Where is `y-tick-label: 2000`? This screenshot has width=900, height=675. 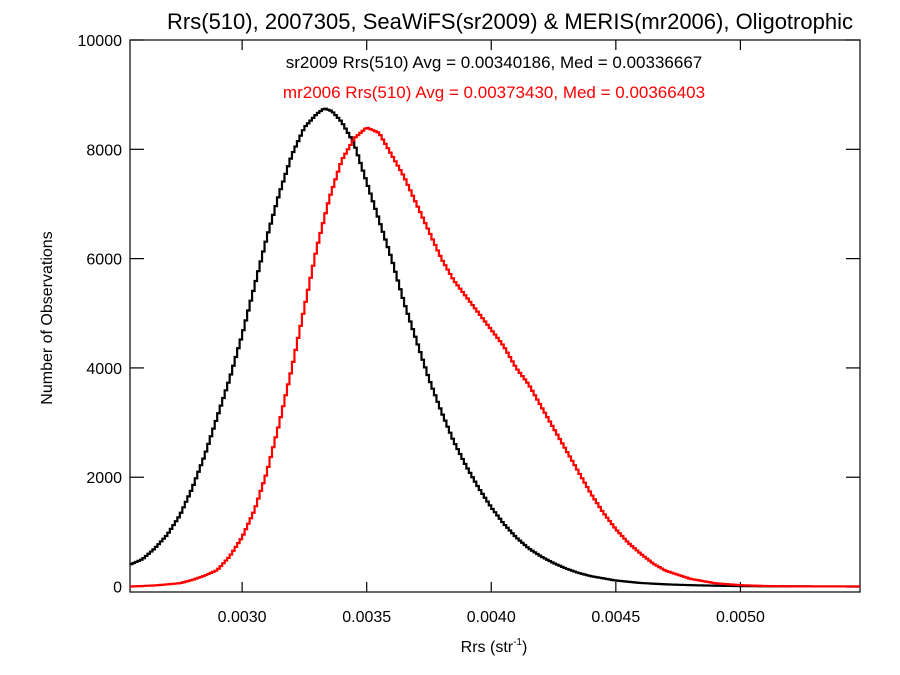
y-tick-label: 2000 is located at coordinates (104, 478).